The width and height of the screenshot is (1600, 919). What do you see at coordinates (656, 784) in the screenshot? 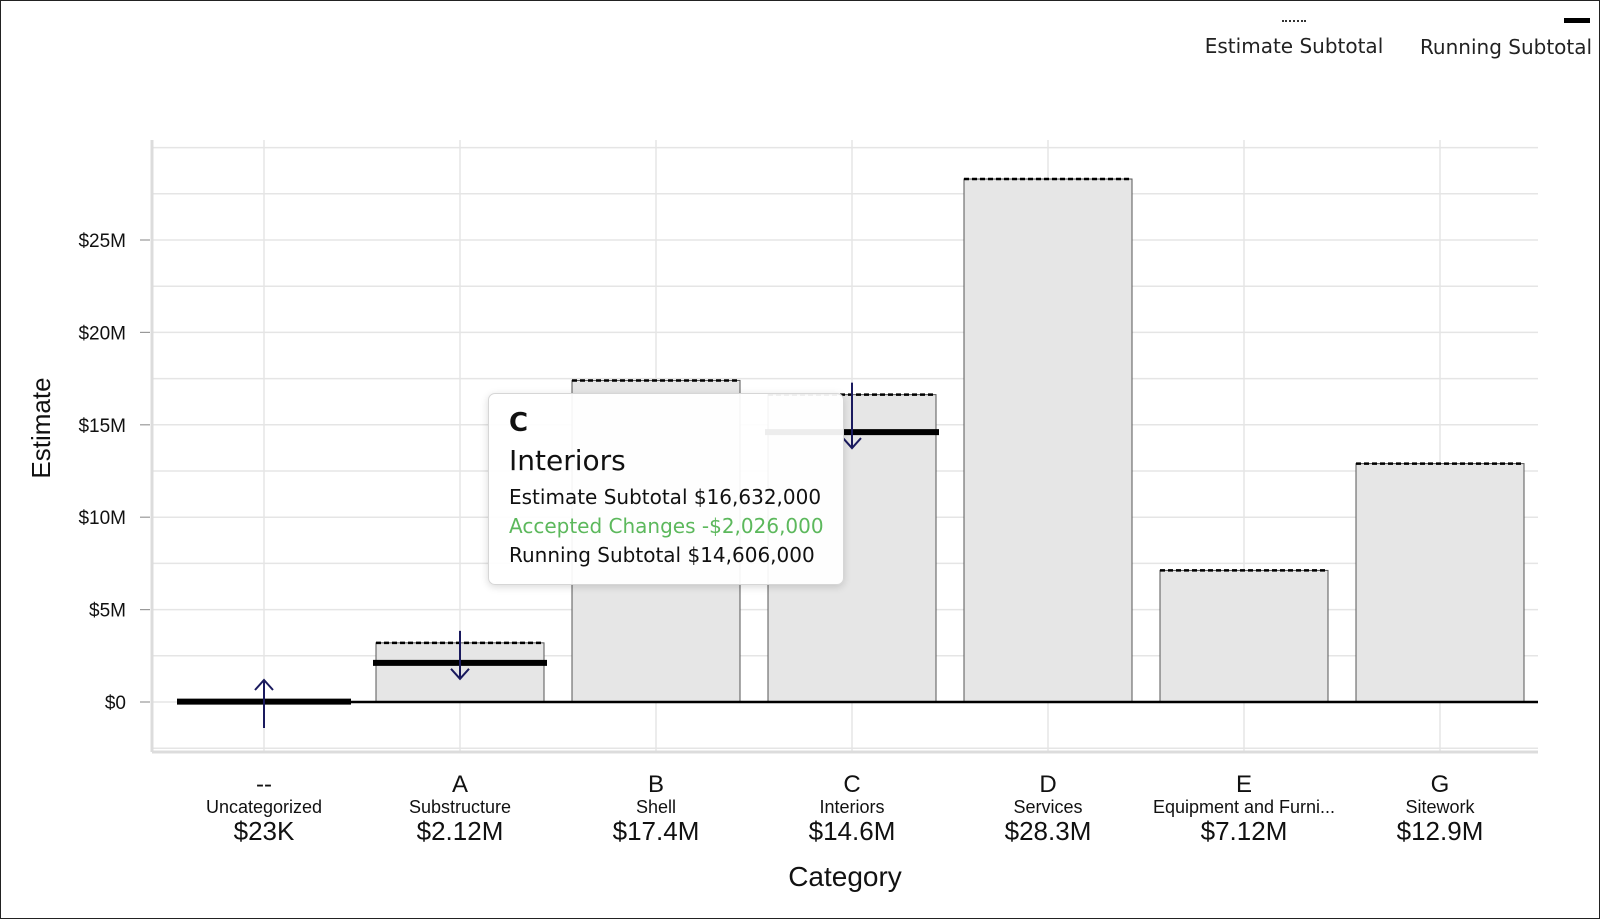
I see `x-category-code: B` at bounding box center [656, 784].